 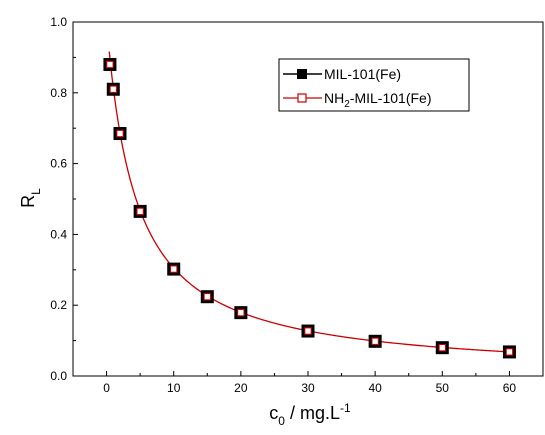 I want to click on y-tick-label: 0.8, so click(x=58, y=93).